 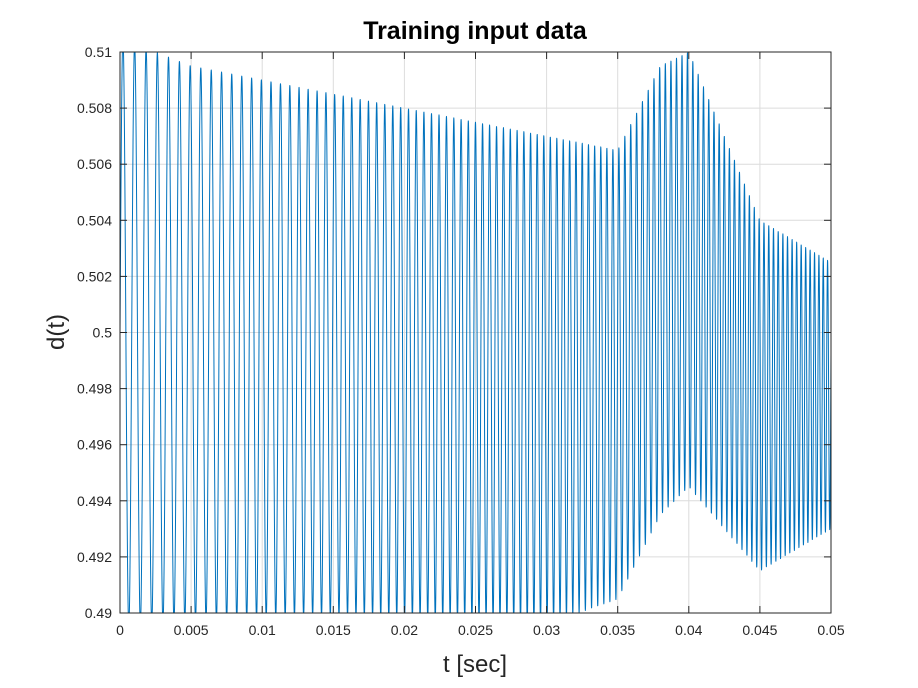 I want to click on y-tick-label: 0.496, so click(x=94, y=445).